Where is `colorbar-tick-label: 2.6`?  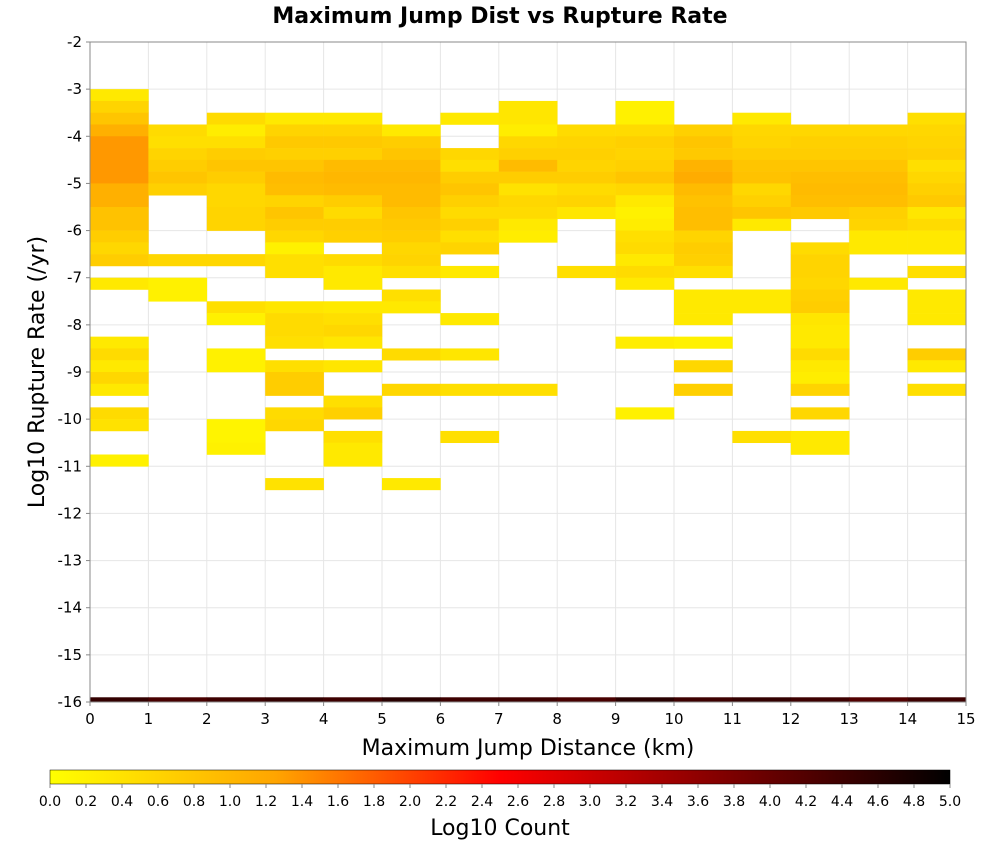
colorbar-tick-label: 2.6 is located at coordinates (518, 802).